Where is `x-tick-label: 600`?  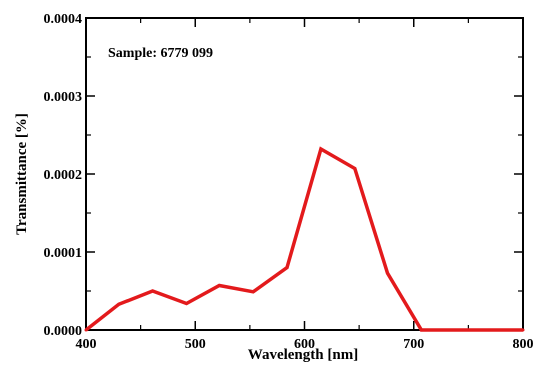 x-tick-label: 600 is located at coordinates (304, 344).